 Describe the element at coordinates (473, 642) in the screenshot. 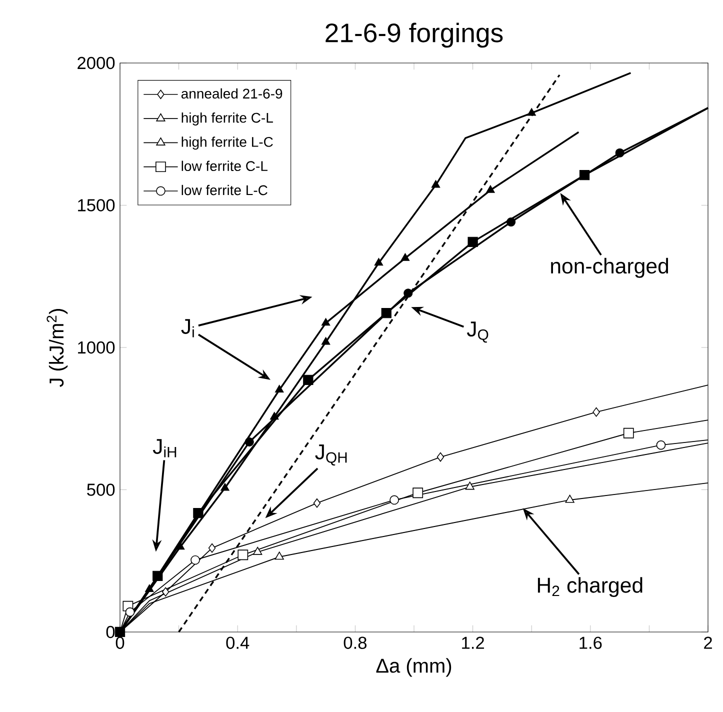

I see `x-tick-label: 1.2` at that location.